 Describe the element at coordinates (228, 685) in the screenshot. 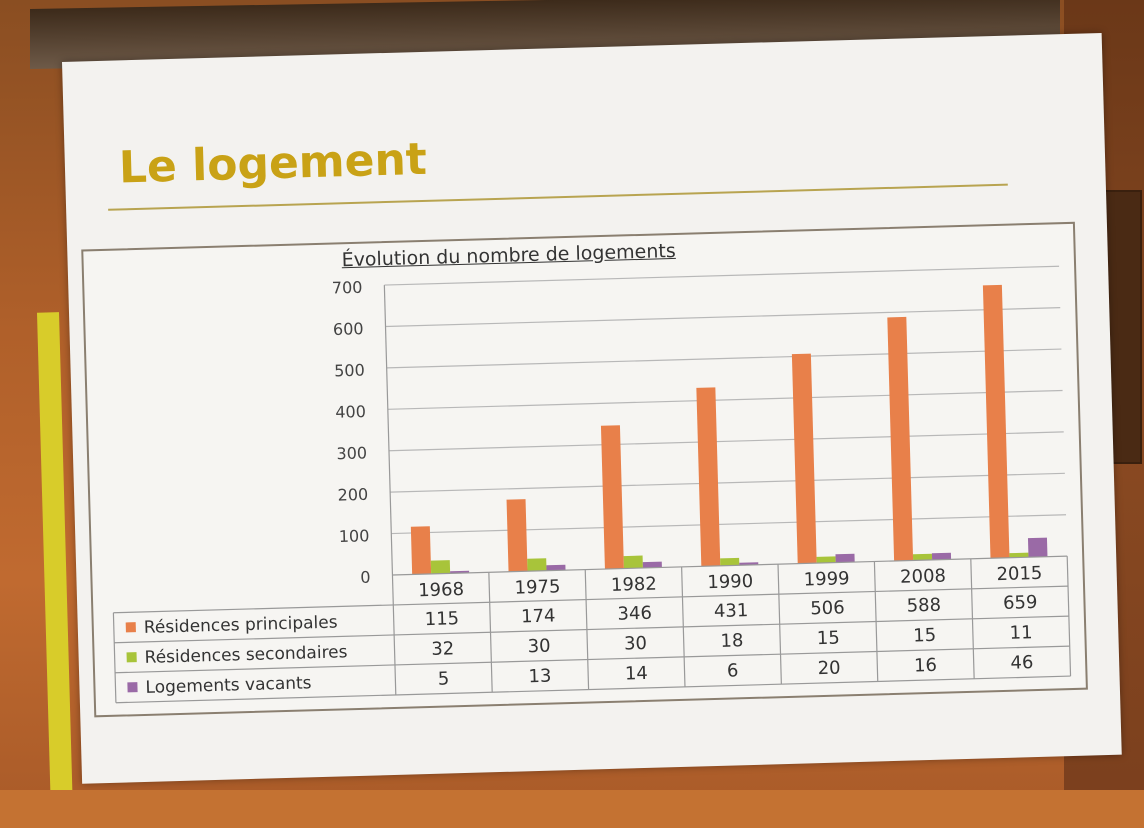

I see `legend-label: Logements vacants` at that location.